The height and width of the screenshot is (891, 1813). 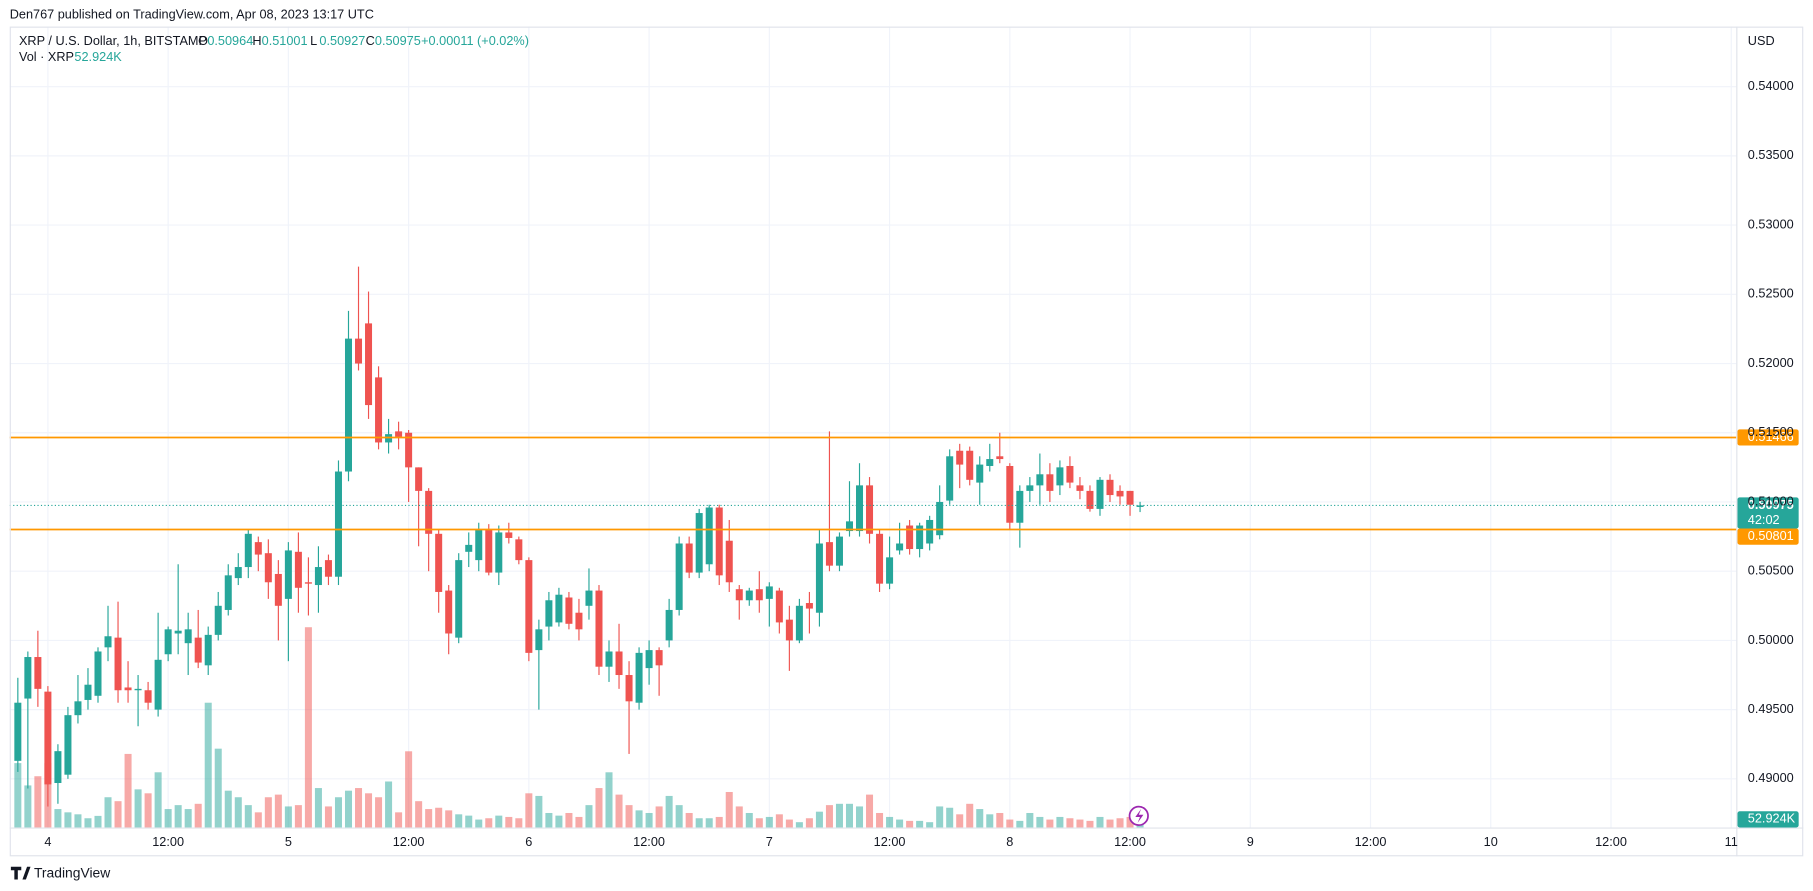 What do you see at coordinates (1009, 841) in the screenshot?
I see `x-tick-label: 8` at bounding box center [1009, 841].